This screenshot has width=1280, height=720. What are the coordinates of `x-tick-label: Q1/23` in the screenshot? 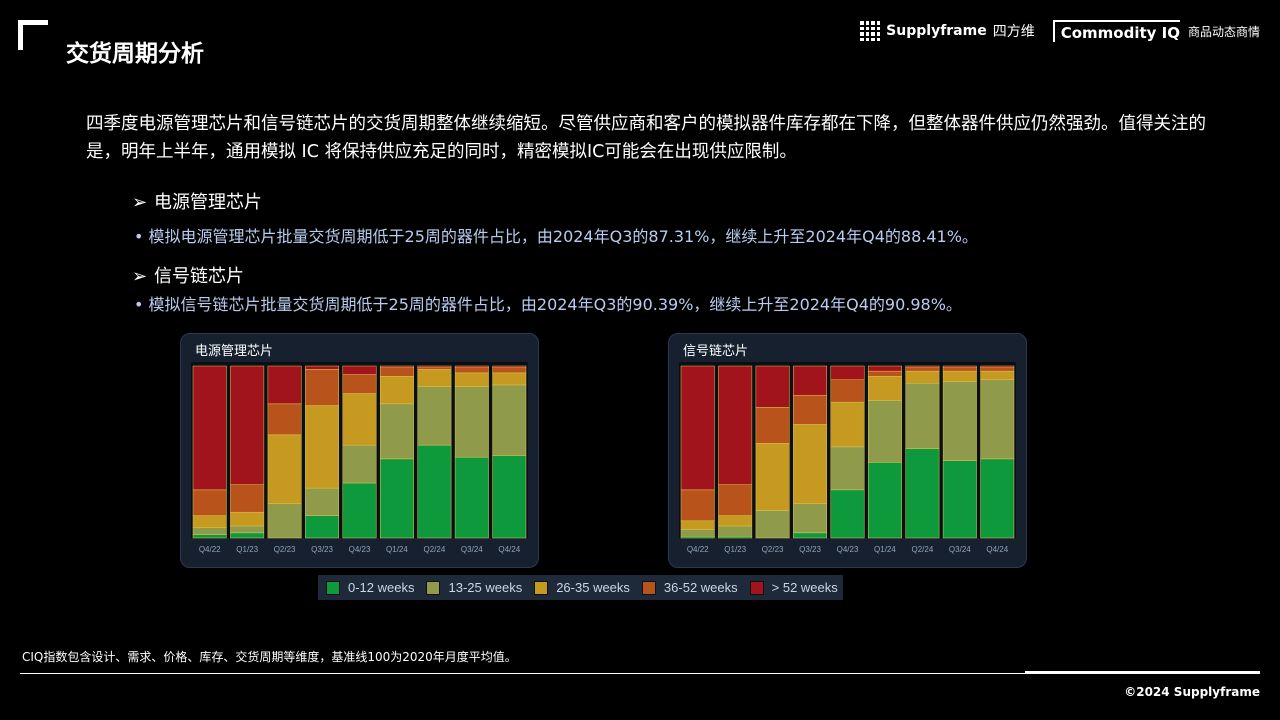 It's located at (247, 549).